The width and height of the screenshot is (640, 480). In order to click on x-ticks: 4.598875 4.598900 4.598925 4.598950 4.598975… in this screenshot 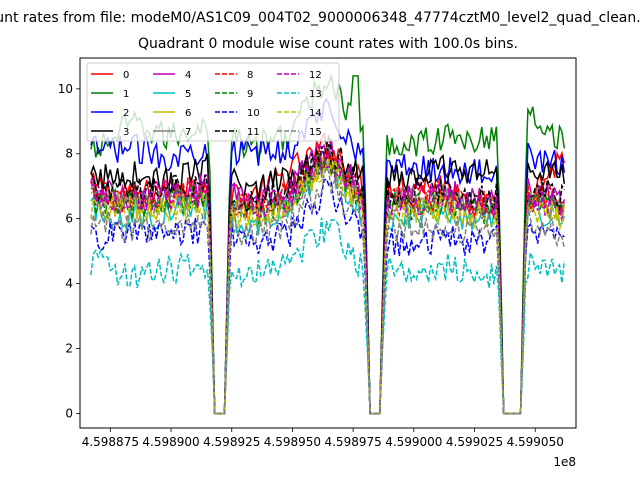, I will do `click(323, 438)`.